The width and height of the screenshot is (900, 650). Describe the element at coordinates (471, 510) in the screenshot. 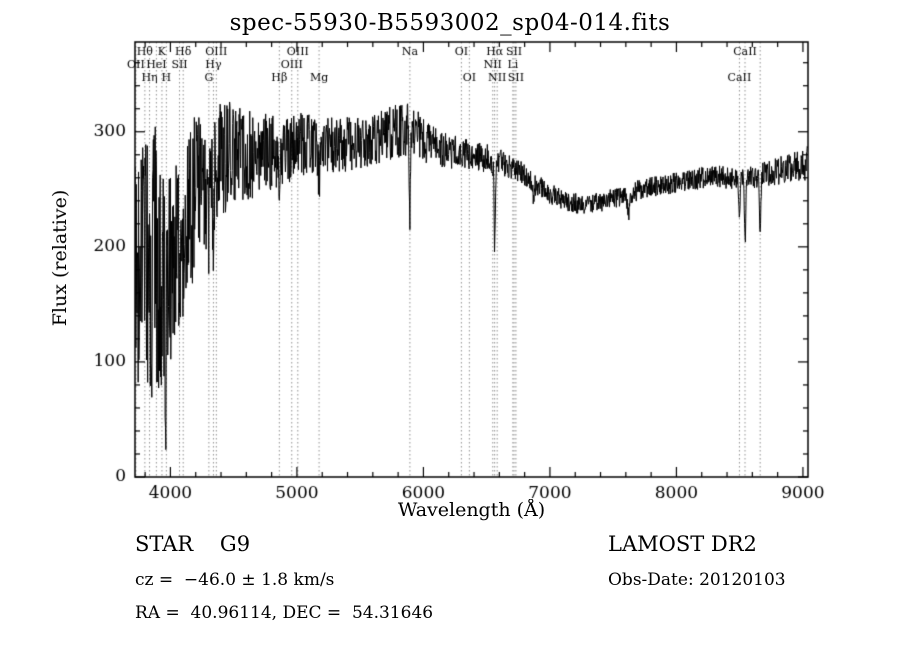

I see `x-axis-label: Wavelength (Å)` at that location.